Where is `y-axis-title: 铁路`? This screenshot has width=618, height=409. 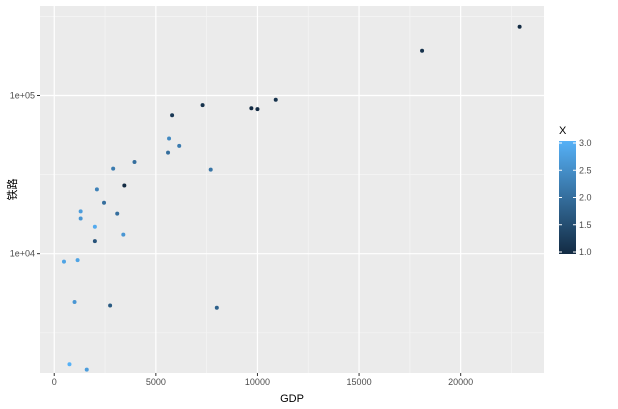
y-axis-title: 铁路 is located at coordinates (12, 190).